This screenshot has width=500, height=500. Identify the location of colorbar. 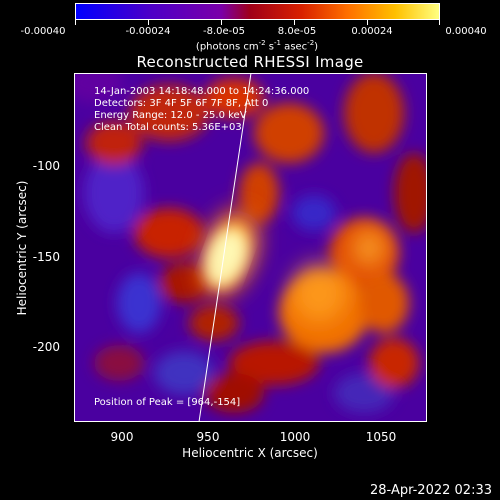
(257, 11).